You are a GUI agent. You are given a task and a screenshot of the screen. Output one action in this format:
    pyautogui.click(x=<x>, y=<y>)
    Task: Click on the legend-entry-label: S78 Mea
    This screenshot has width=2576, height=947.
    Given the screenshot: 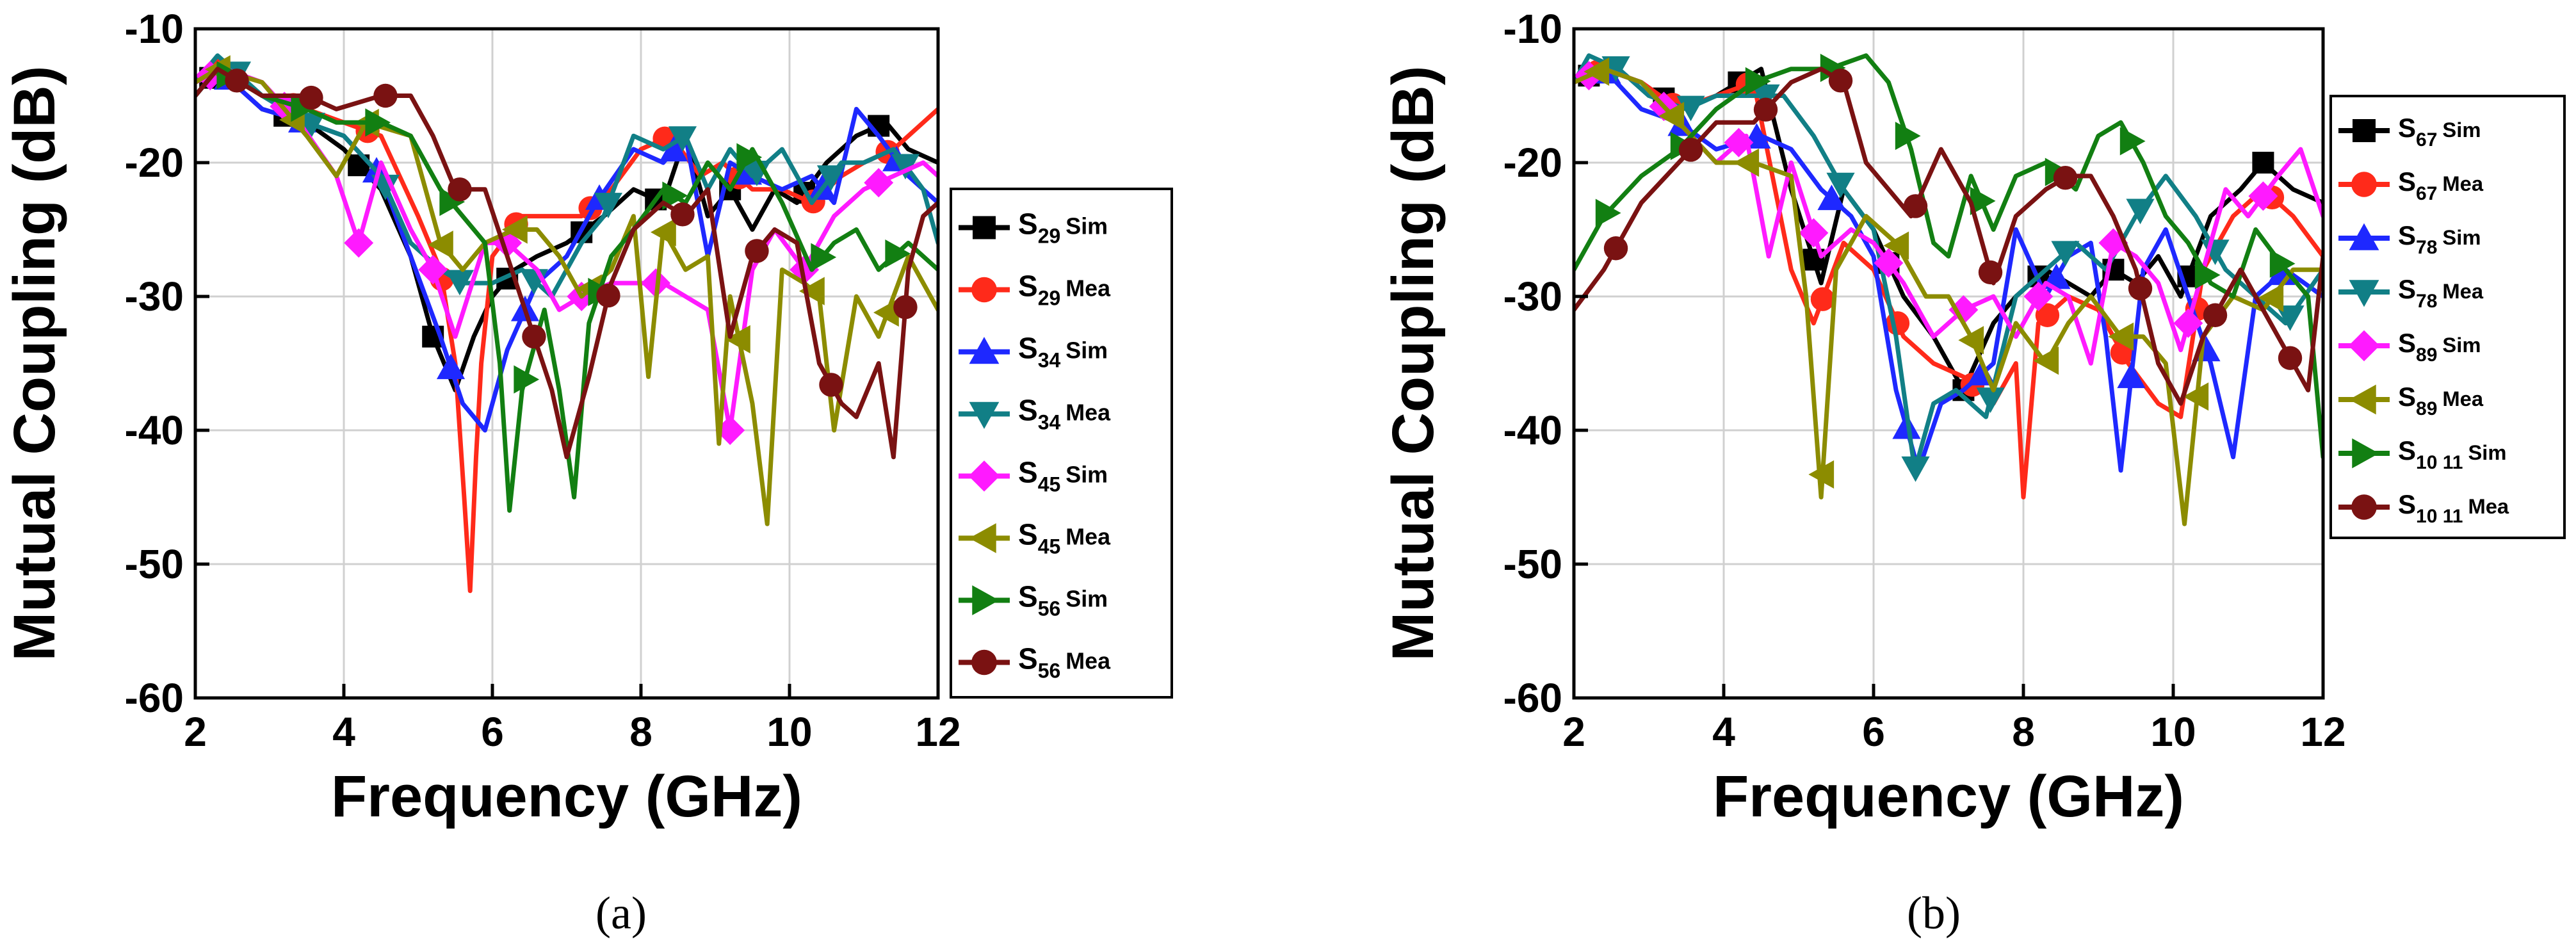 What is the action you would take?
    pyautogui.click(x=2441, y=293)
    